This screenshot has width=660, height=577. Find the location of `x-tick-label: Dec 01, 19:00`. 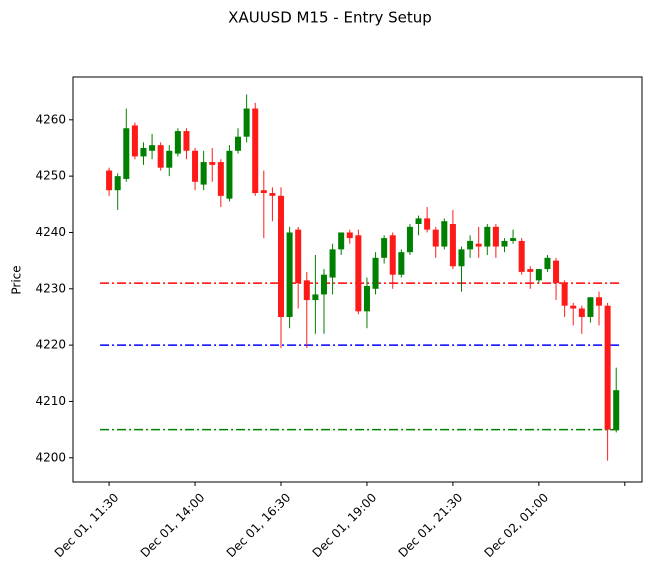

x-tick-label: Dec 01, 19:00 is located at coordinates (345, 525).